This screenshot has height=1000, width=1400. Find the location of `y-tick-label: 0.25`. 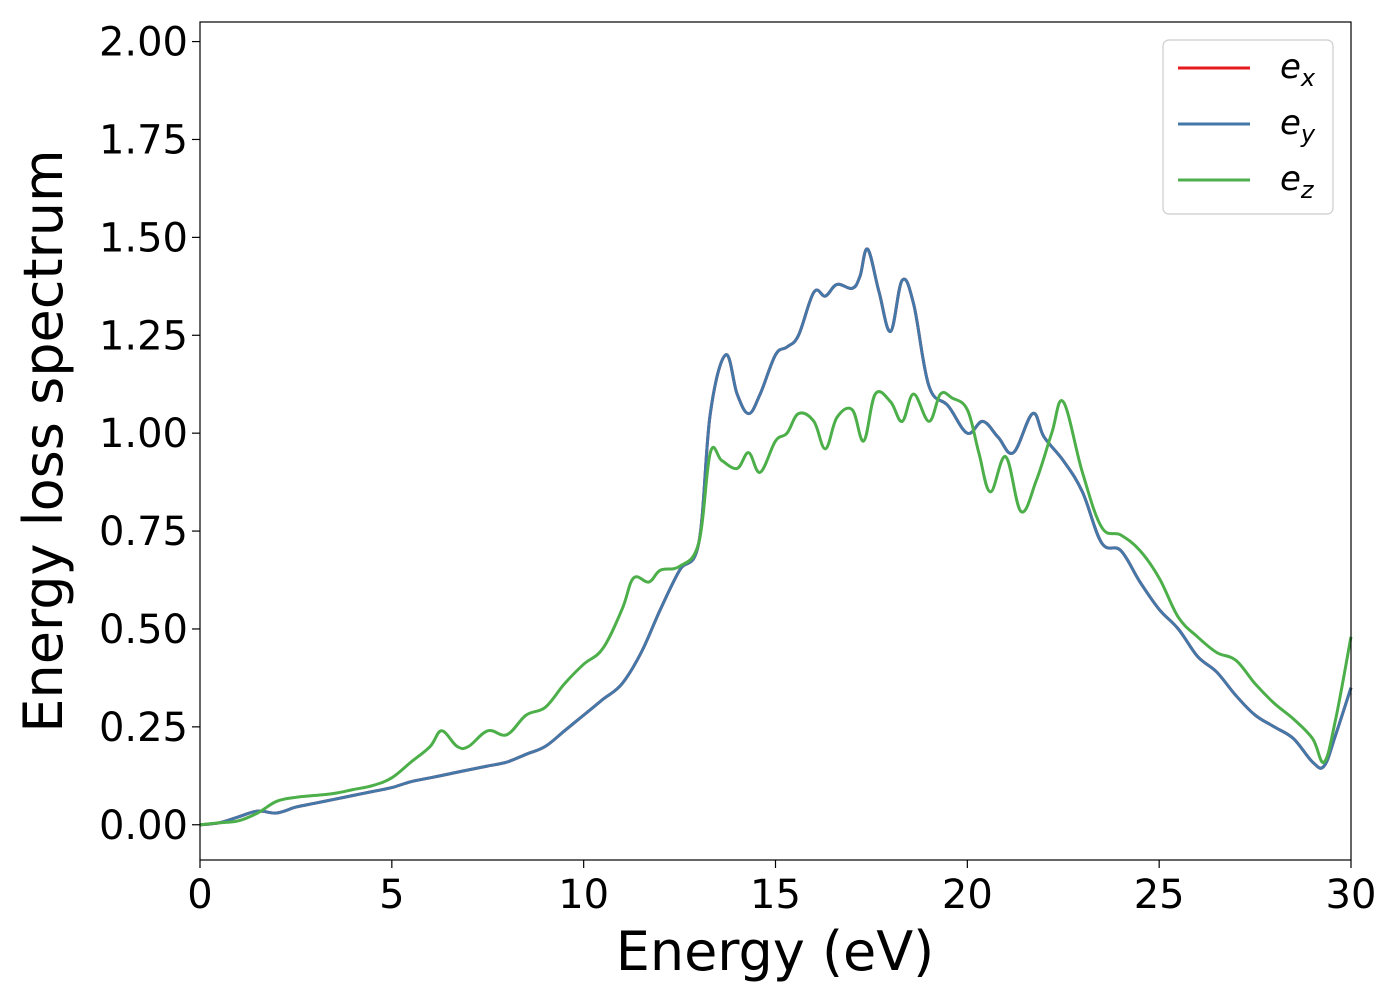

y-tick-label: 0.25 is located at coordinates (143, 728).